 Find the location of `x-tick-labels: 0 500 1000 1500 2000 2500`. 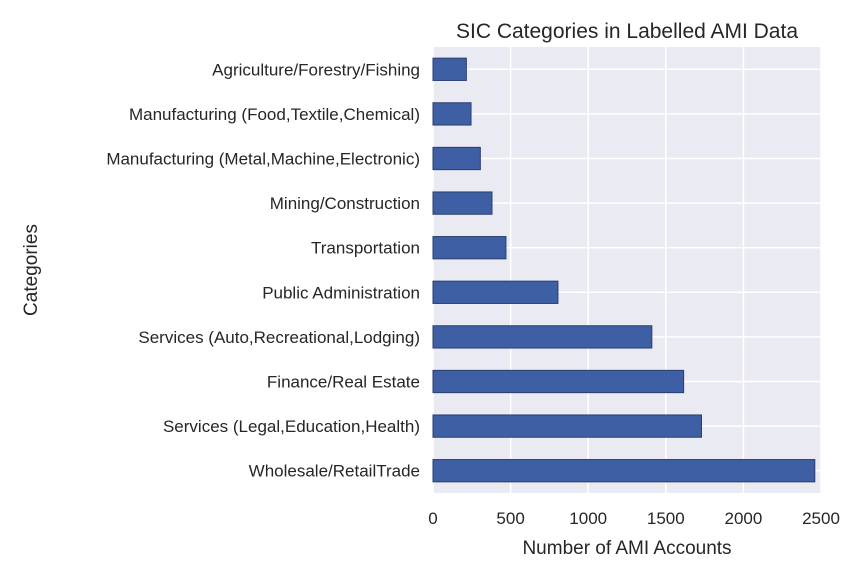

x-tick-labels: 0 500 1000 1500 2000 2500 is located at coordinates (634, 518).